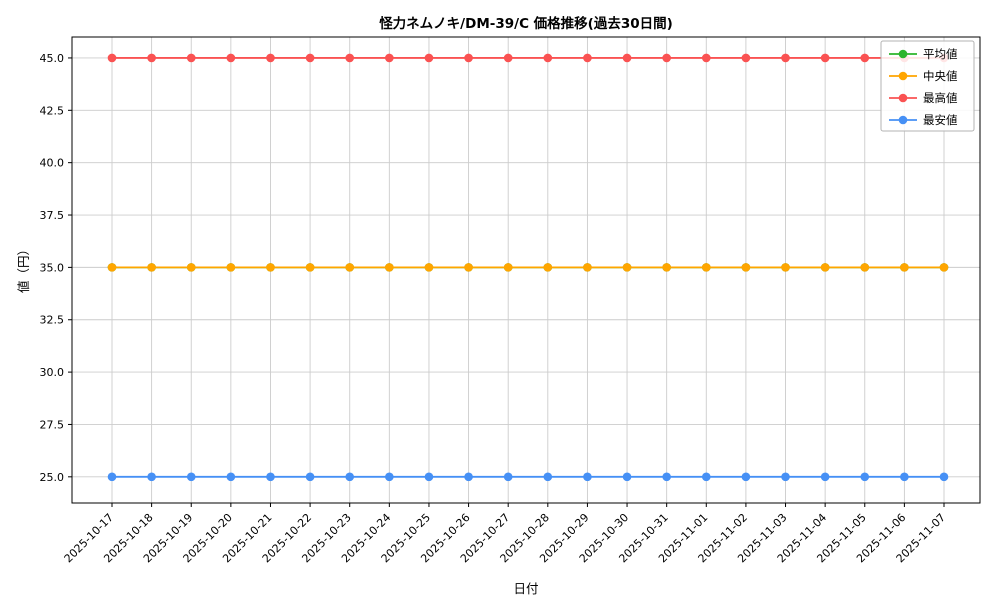 This screenshot has height=600, width=1000. Describe the element at coordinates (903, 76) in the screenshot. I see `legend-marker-median` at that location.